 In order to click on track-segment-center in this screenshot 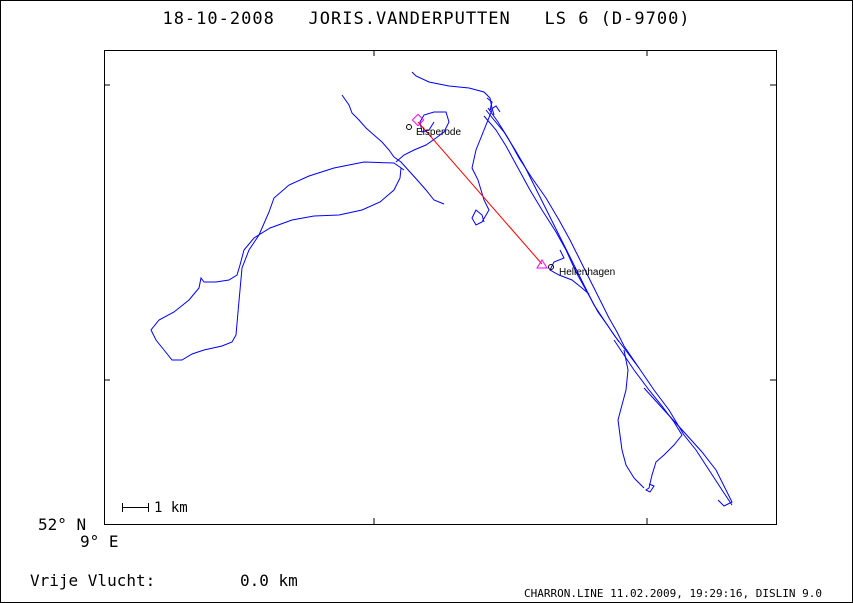, I will do `click(422, 137)`.